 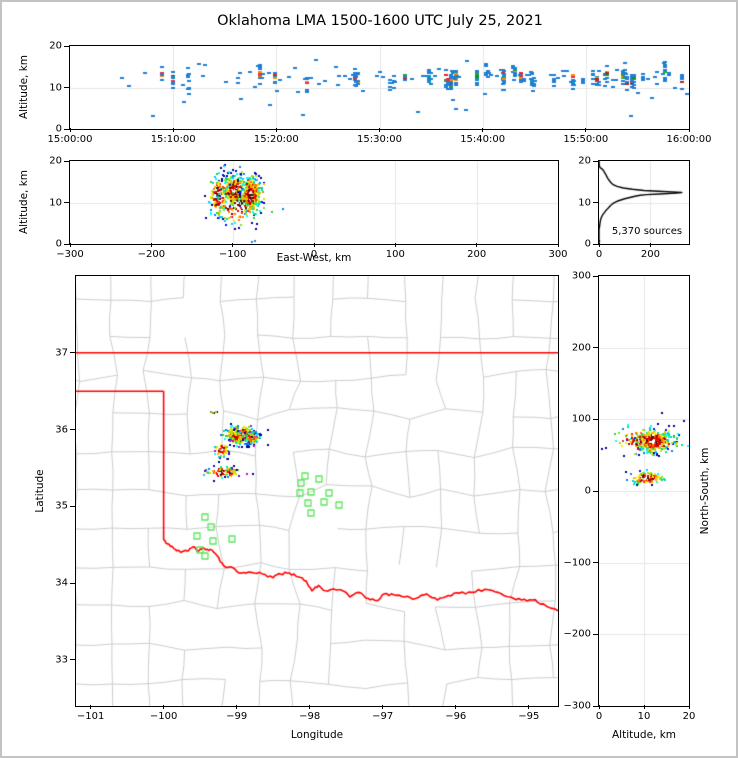 What do you see at coordinates (581, 276) in the screenshot?
I see `y-tick-label: 300` at bounding box center [581, 276].